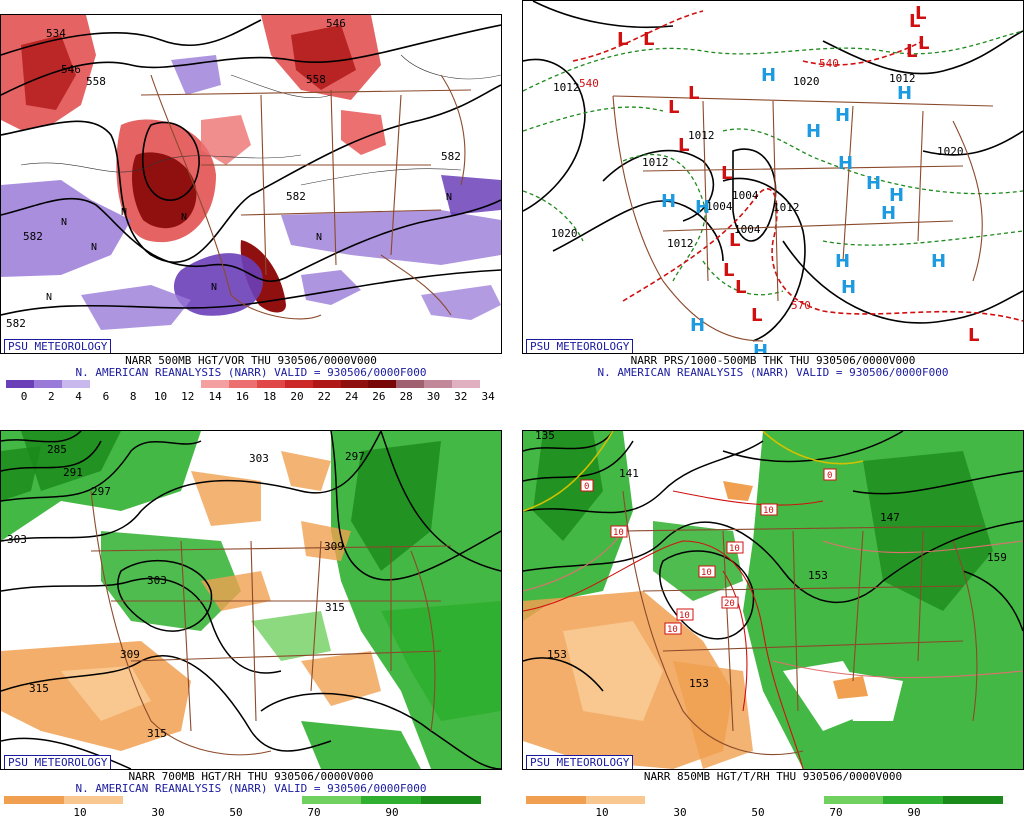 The image size is (1024, 819). What do you see at coordinates (297, 396) in the screenshot?
I see `color-scale-tick-label: 20` at bounding box center [297, 396].